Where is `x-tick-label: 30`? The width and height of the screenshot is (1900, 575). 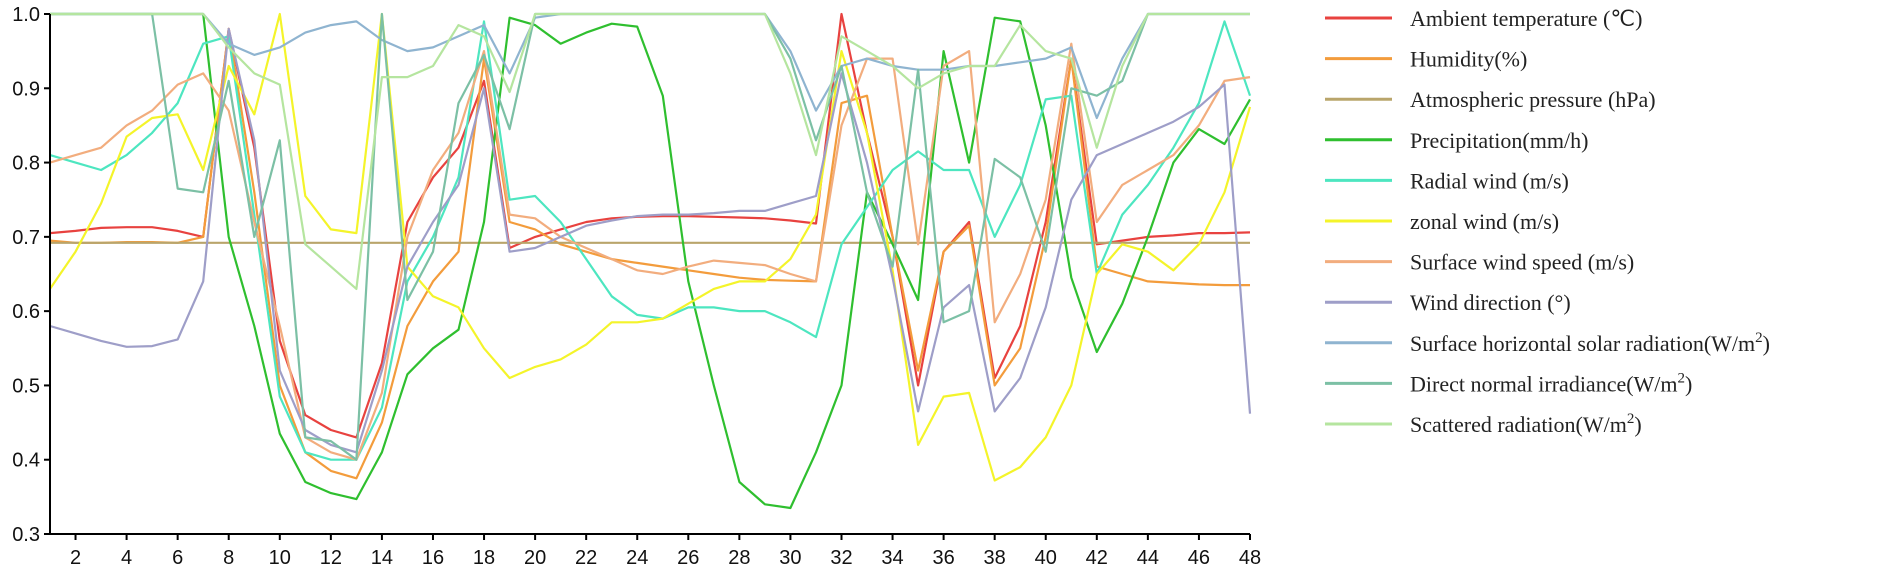 x-tick-label: 30 is located at coordinates (790, 558).